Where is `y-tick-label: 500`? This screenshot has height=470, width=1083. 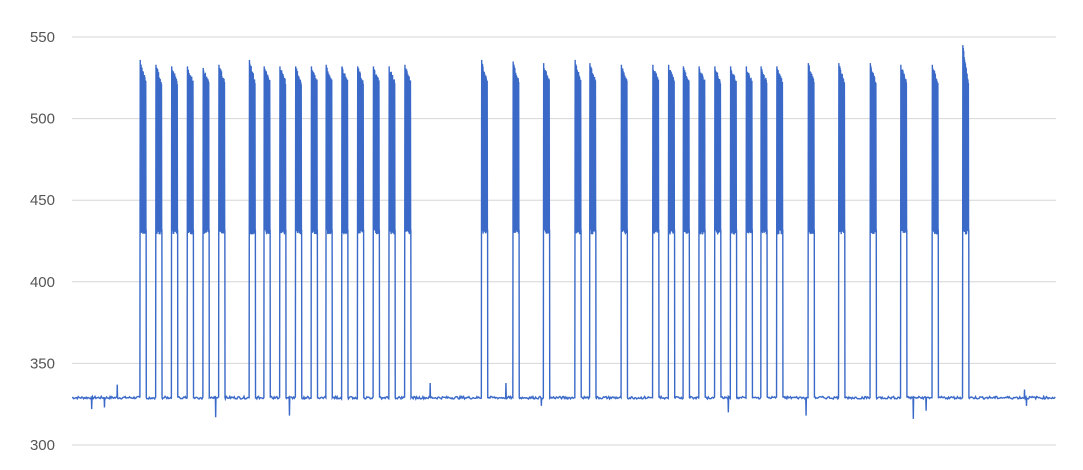 y-tick-label: 500 is located at coordinates (42, 119).